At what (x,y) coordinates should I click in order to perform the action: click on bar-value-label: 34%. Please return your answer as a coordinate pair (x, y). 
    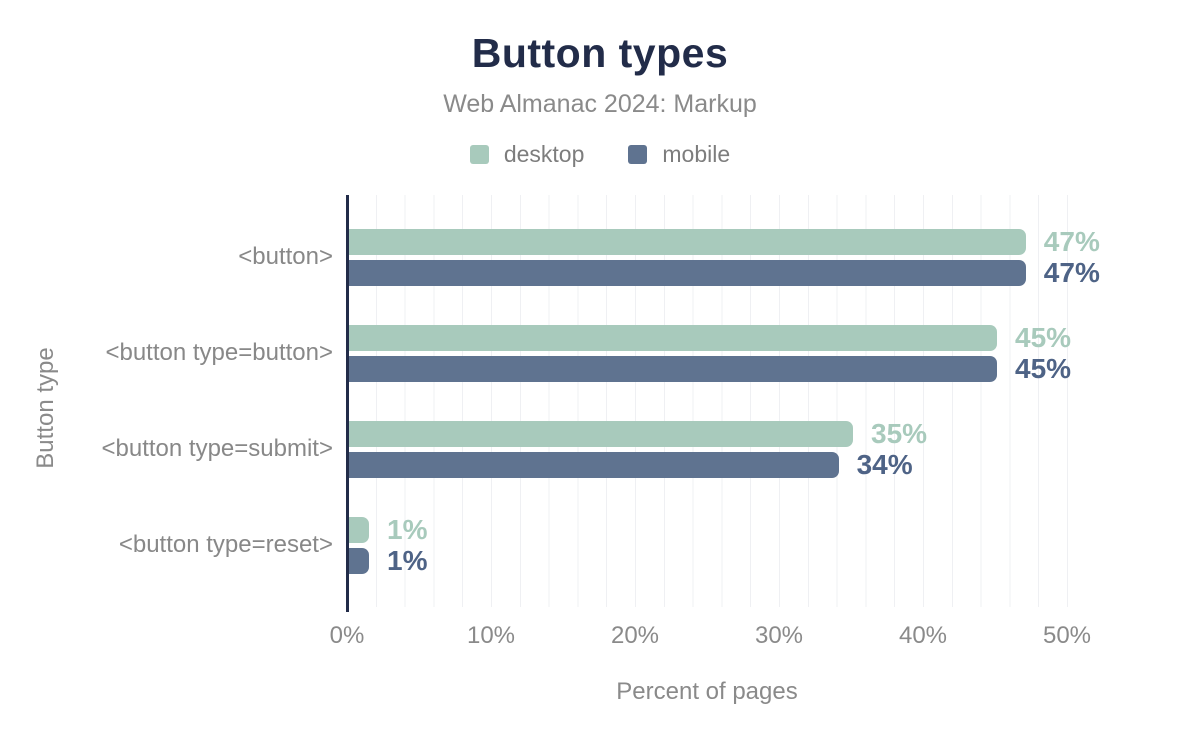
    Looking at the image, I should click on (884, 464).